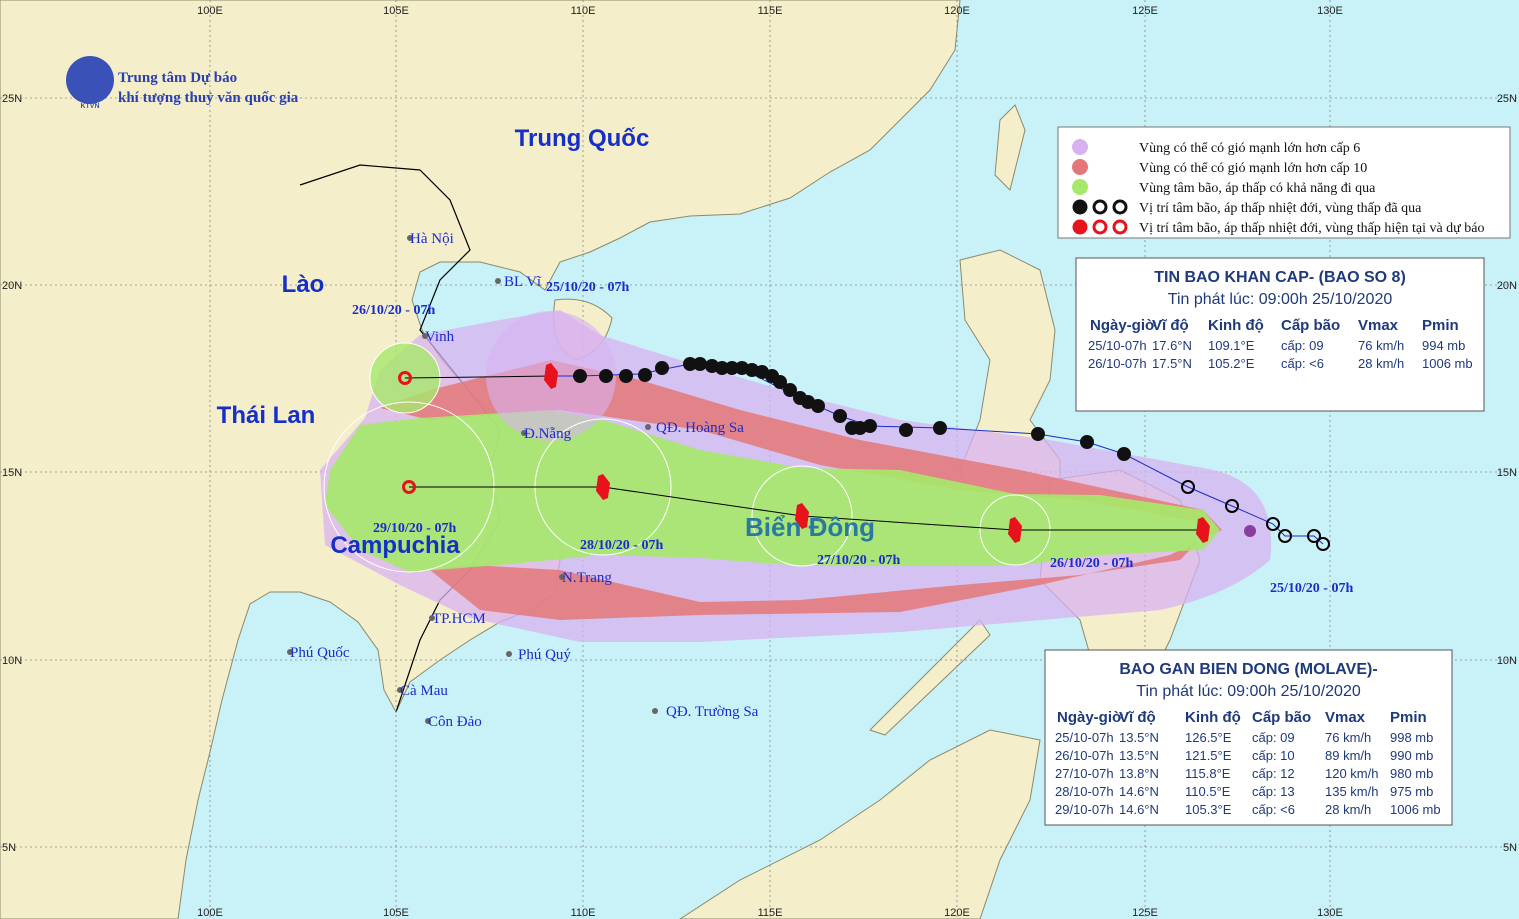 Image resolution: width=1519 pixels, height=919 pixels. What do you see at coordinates (1411, 737) in the screenshot?
I see `table-cell: 998 mb` at bounding box center [1411, 737].